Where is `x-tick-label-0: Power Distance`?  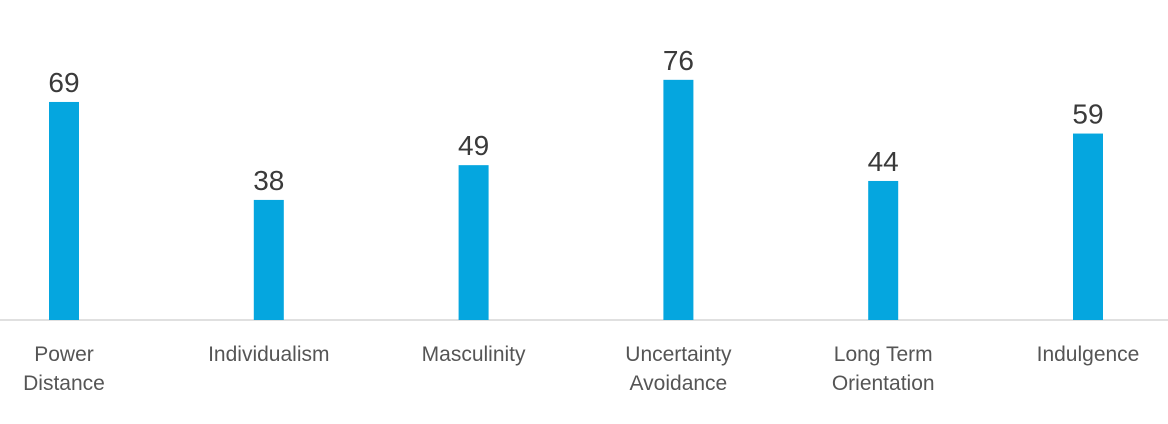
x-tick-label-0: Power Distance is located at coordinates (64, 369).